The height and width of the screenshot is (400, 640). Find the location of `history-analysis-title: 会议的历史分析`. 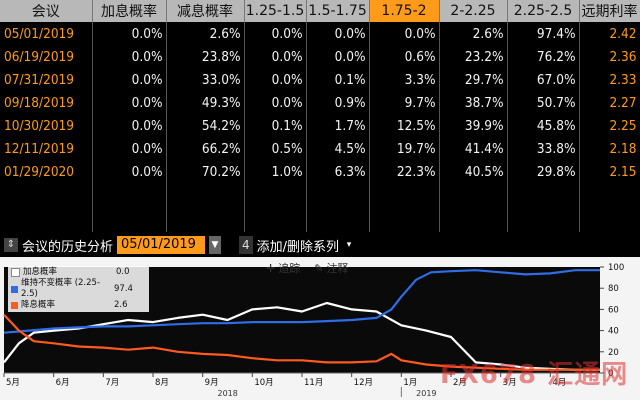

history-analysis-title: 会议的历史分析 is located at coordinates (68, 247).